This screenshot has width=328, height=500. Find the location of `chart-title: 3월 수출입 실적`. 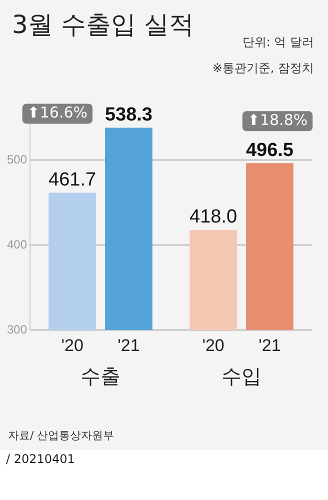

chart-title: 3월 수출입 실적 is located at coordinates (103, 25).